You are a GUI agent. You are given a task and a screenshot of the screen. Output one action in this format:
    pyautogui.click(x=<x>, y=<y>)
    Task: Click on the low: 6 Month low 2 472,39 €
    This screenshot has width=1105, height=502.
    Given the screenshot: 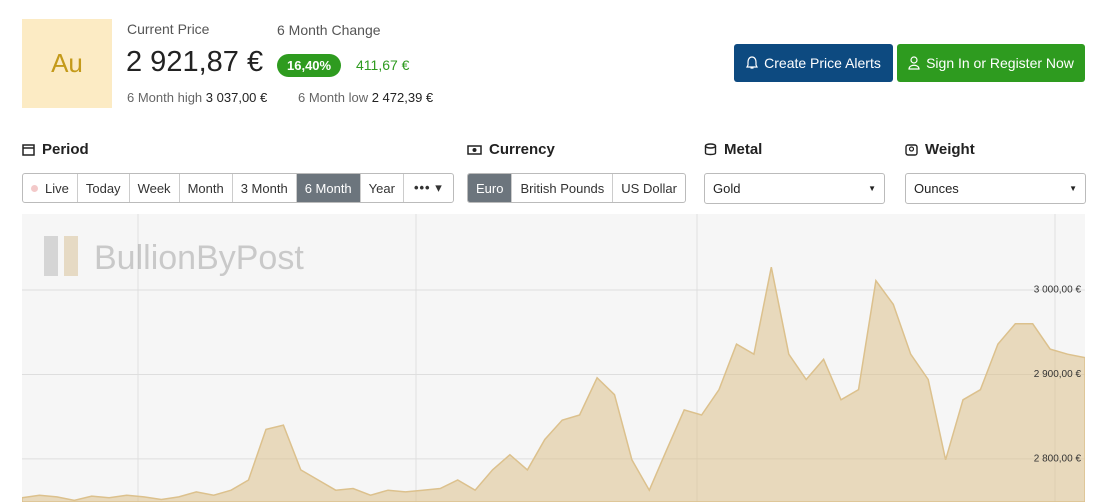 What is the action you would take?
    pyautogui.click(x=365, y=97)
    